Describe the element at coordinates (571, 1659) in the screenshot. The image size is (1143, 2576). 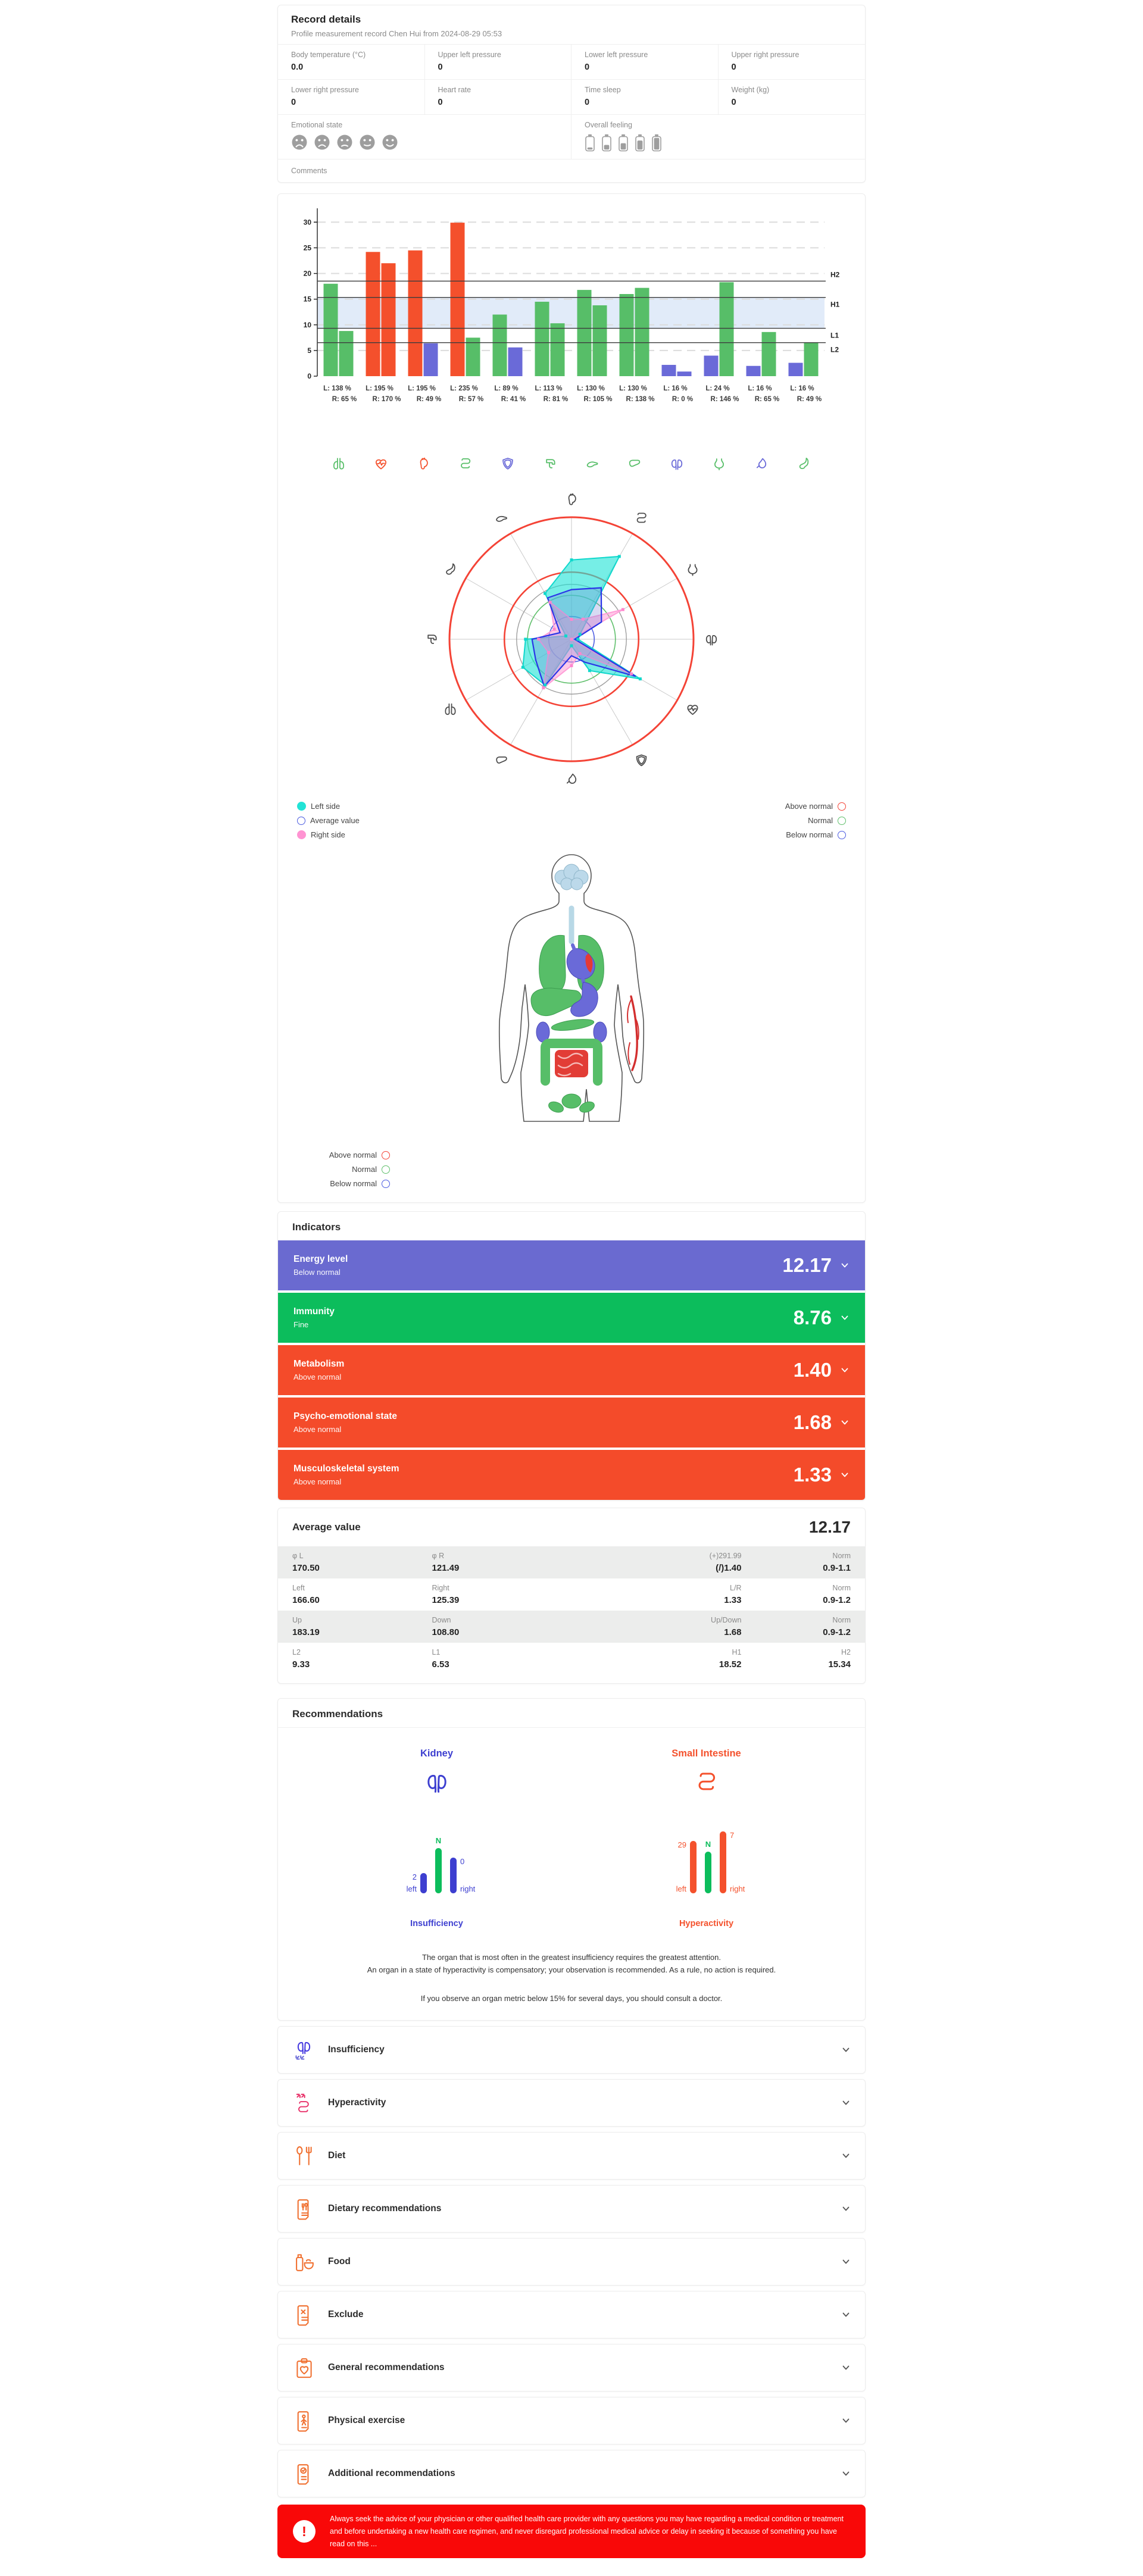
I see `average-table-row: L2 9.33 L1 6.53 H1 18.52 H2 15.34` at that location.